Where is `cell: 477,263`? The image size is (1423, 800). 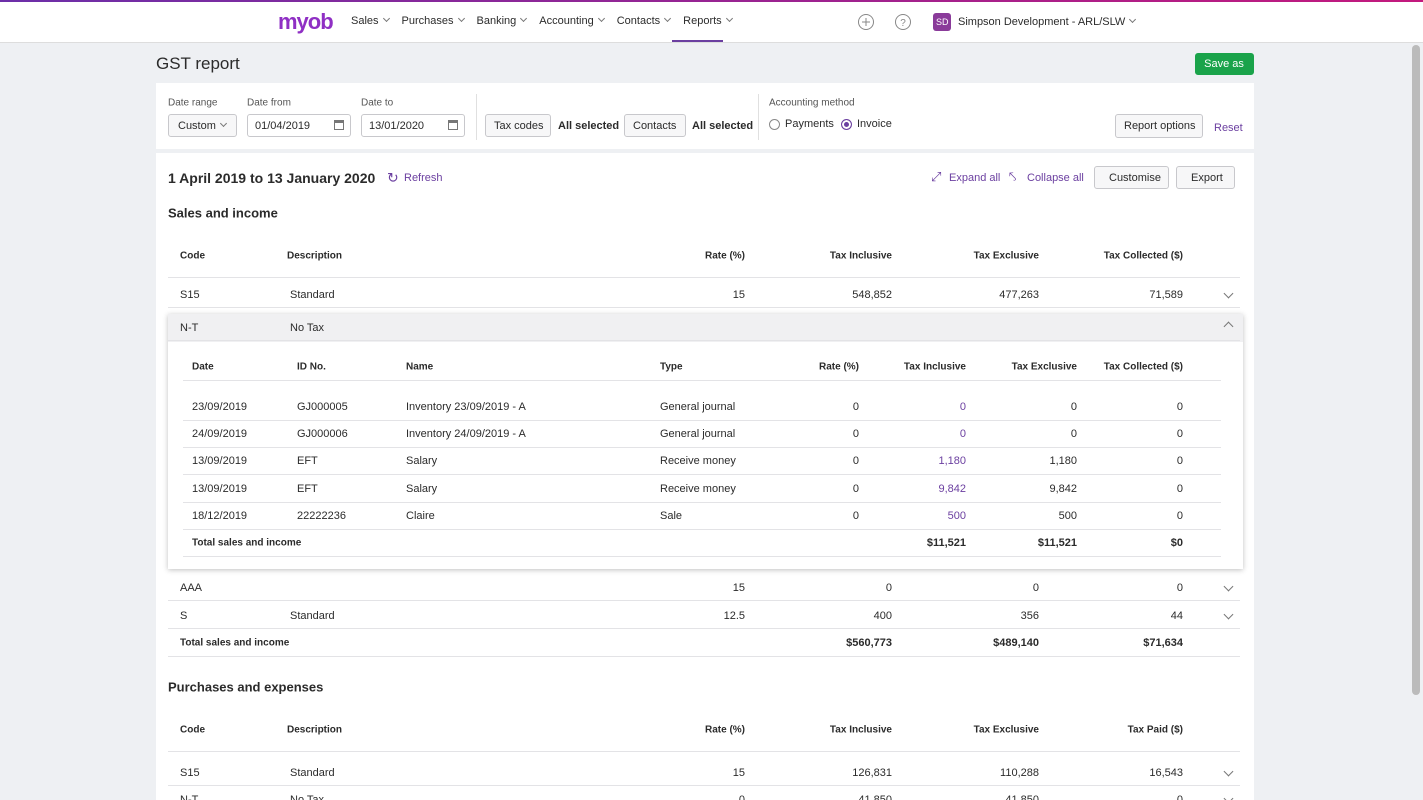 cell: 477,263 is located at coordinates (1019, 295).